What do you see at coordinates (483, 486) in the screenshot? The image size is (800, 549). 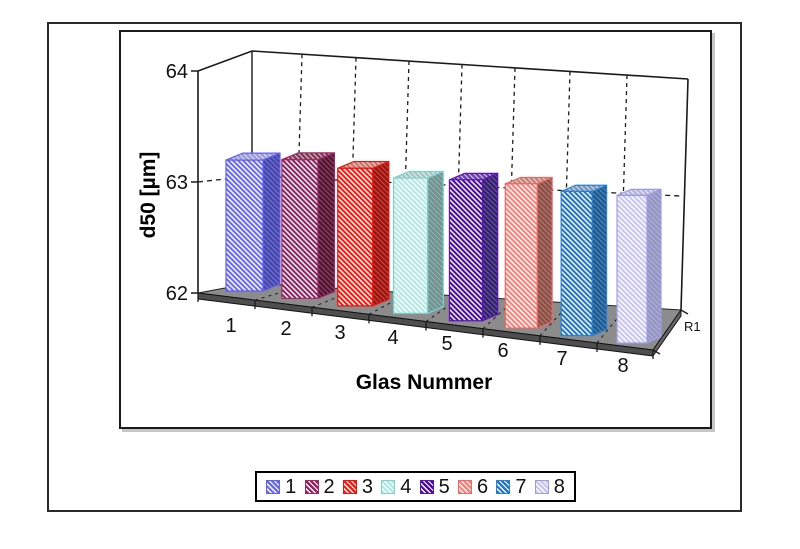 I see `legend-label: 6` at bounding box center [483, 486].